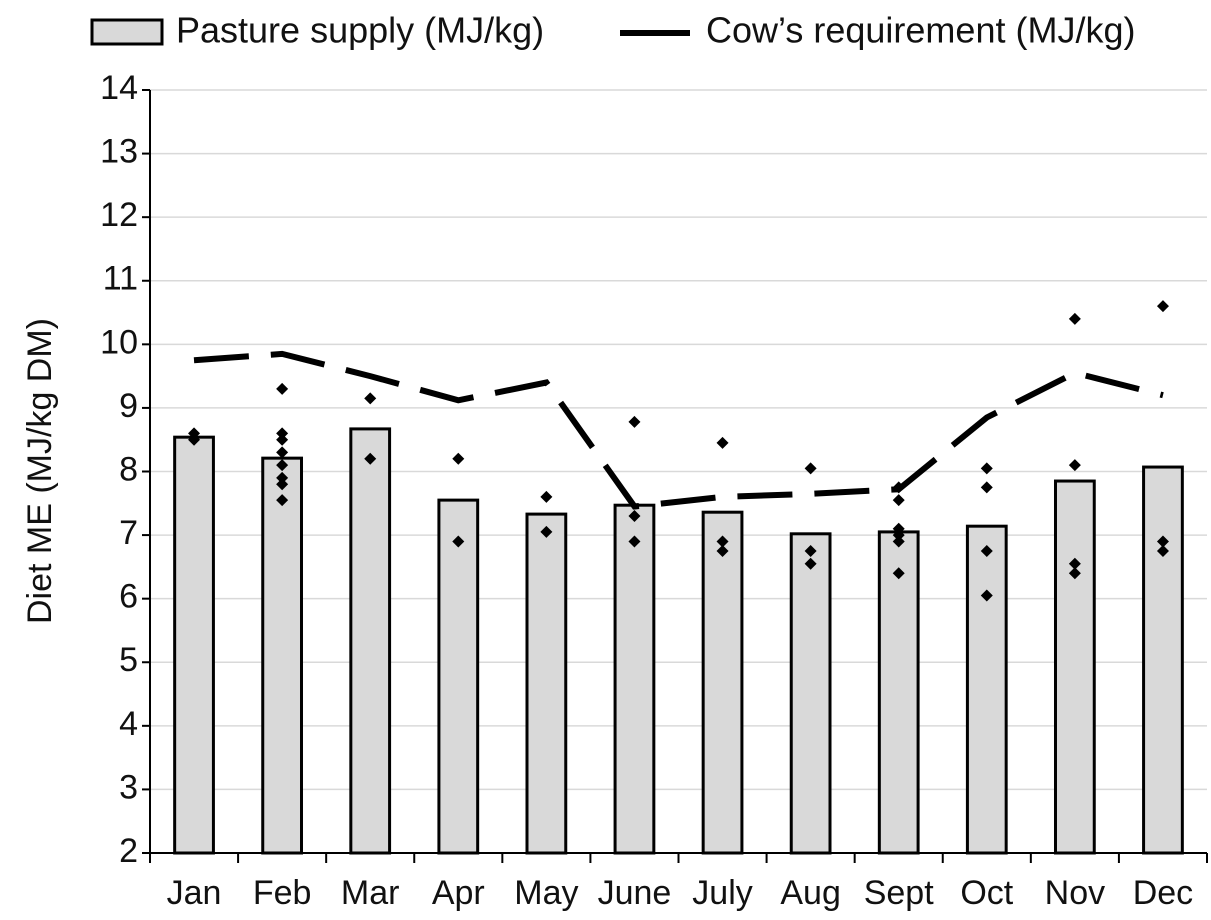 Image resolution: width=1211 pixels, height=920 pixels. Describe the element at coordinates (635, 893) in the screenshot. I see `x-tick-label: June` at that location.